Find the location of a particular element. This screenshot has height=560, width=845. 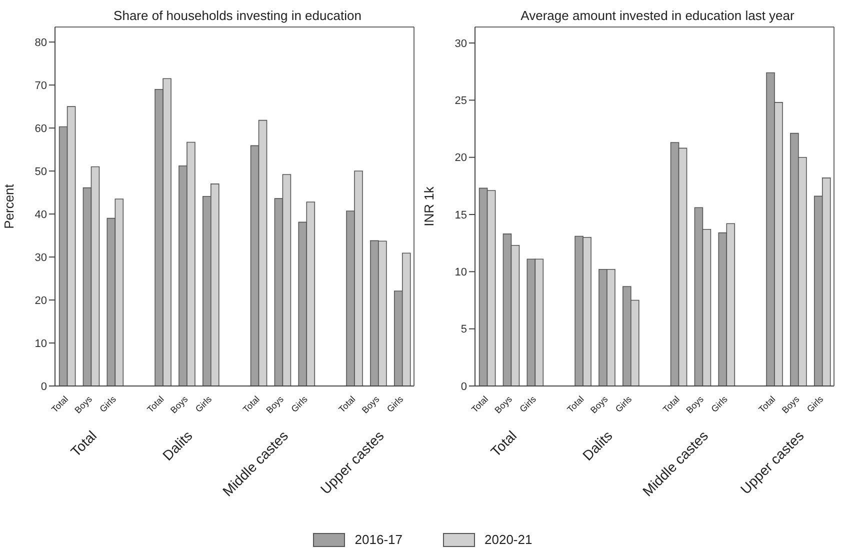

y-tick-label: 5 is located at coordinates (463, 330).